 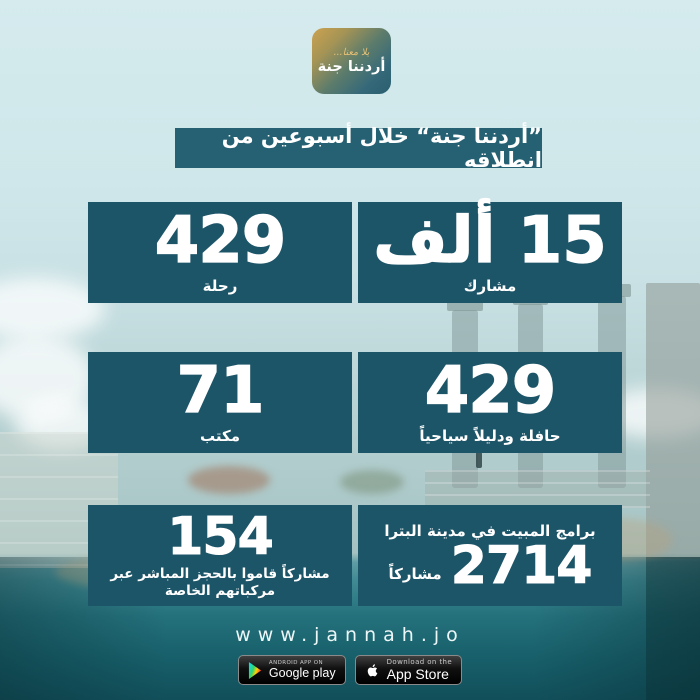 What do you see at coordinates (229, 480) in the screenshot?
I see `bg-red-shrub` at bounding box center [229, 480].